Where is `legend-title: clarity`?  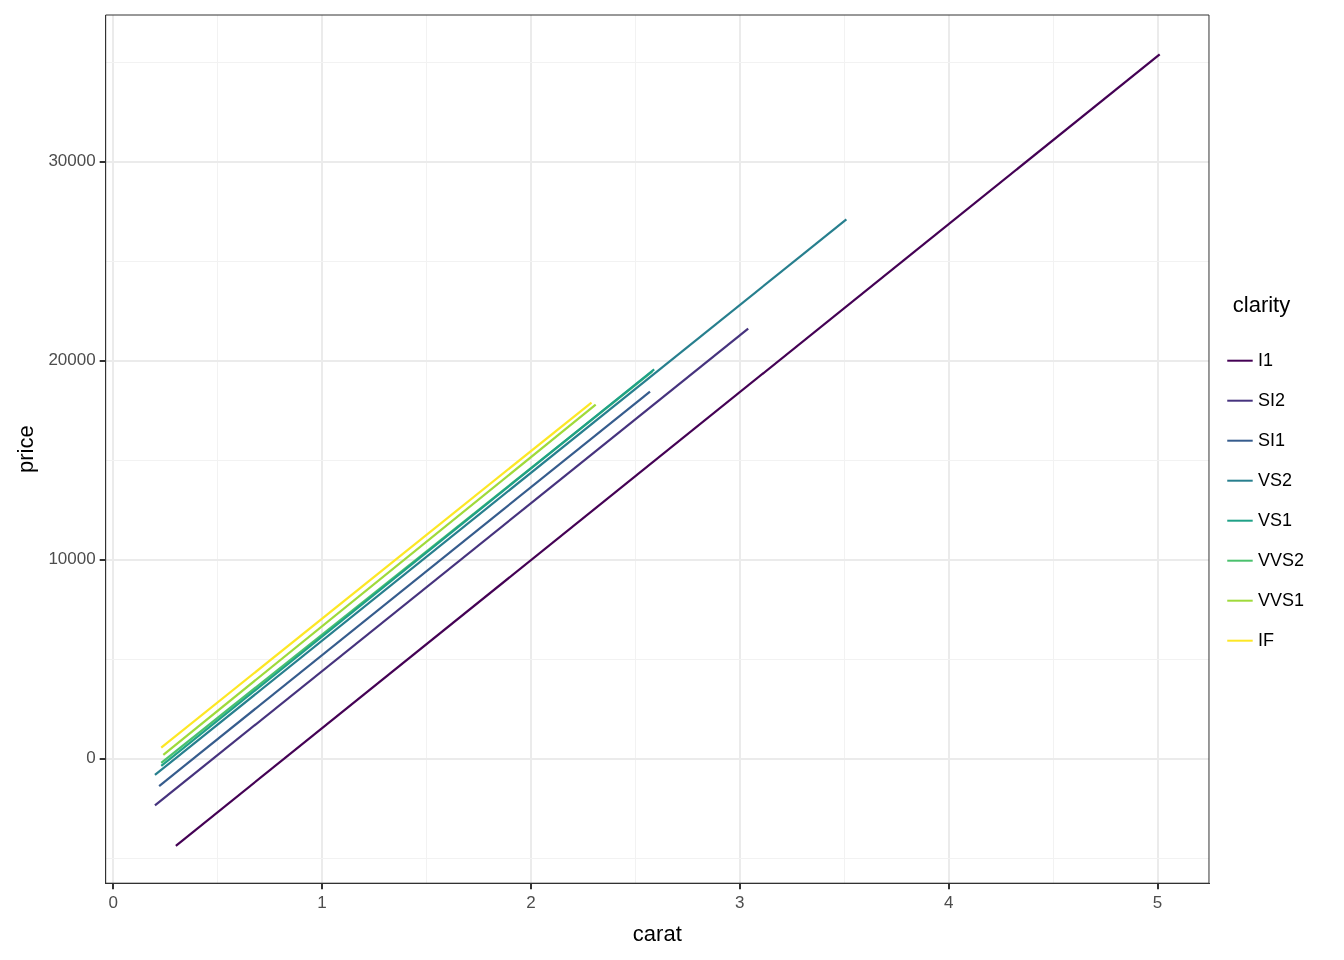 legend-title: clarity is located at coordinates (1261, 305).